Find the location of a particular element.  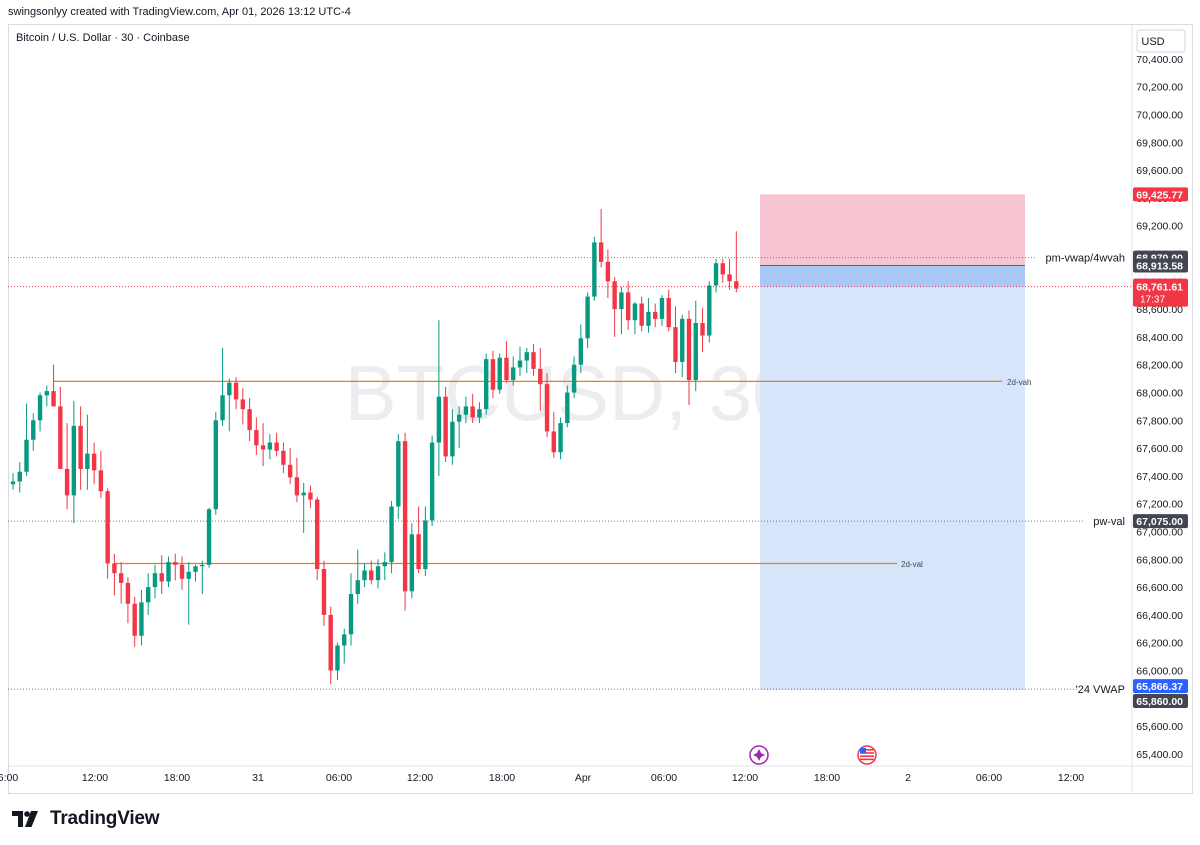

target-price-badge: 69,425.77 is located at coordinates (1160, 194).